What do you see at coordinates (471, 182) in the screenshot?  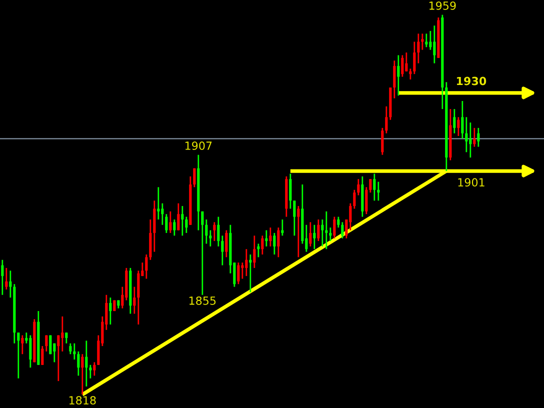 I see `ref-line-label: 1901` at bounding box center [471, 182].